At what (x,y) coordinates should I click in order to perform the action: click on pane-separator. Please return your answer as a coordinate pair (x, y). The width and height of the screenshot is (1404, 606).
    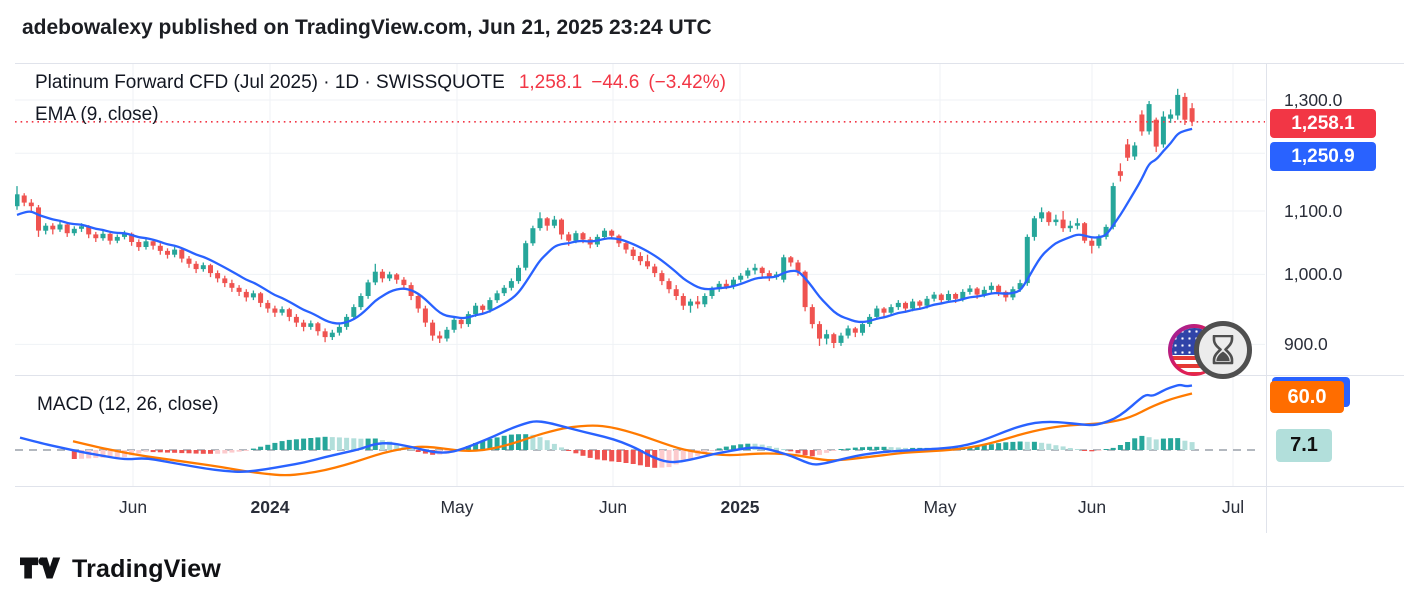
    Looking at the image, I should click on (709, 375).